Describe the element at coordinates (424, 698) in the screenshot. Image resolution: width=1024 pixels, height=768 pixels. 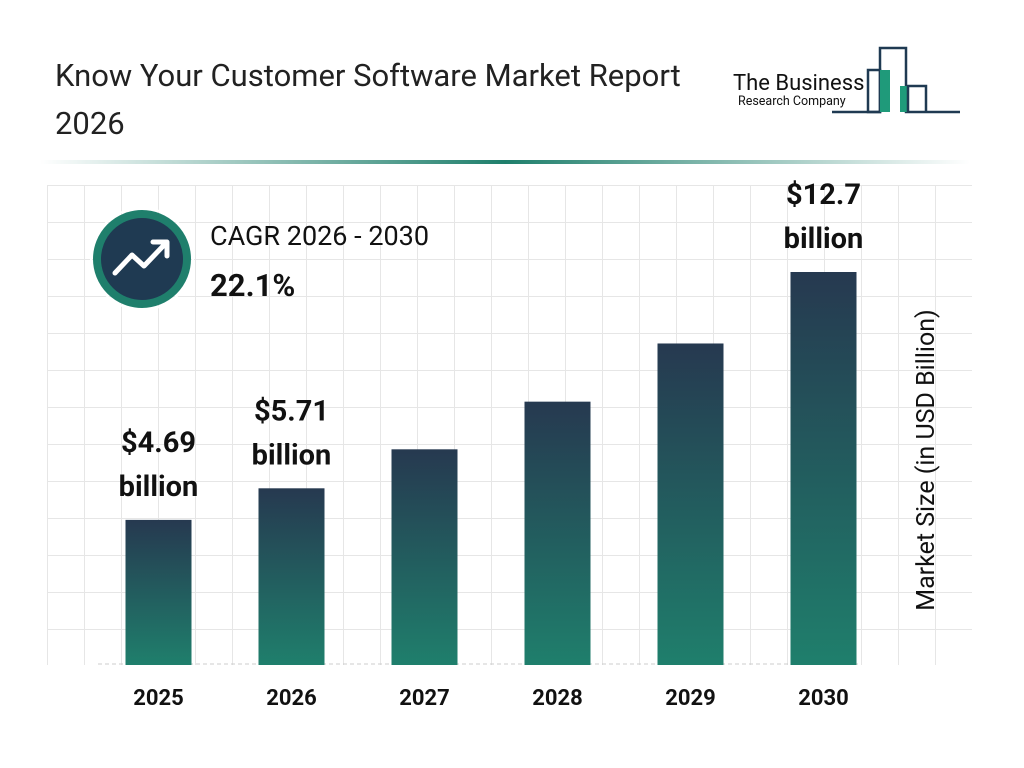
I see `x-tick-label: 2027` at that location.